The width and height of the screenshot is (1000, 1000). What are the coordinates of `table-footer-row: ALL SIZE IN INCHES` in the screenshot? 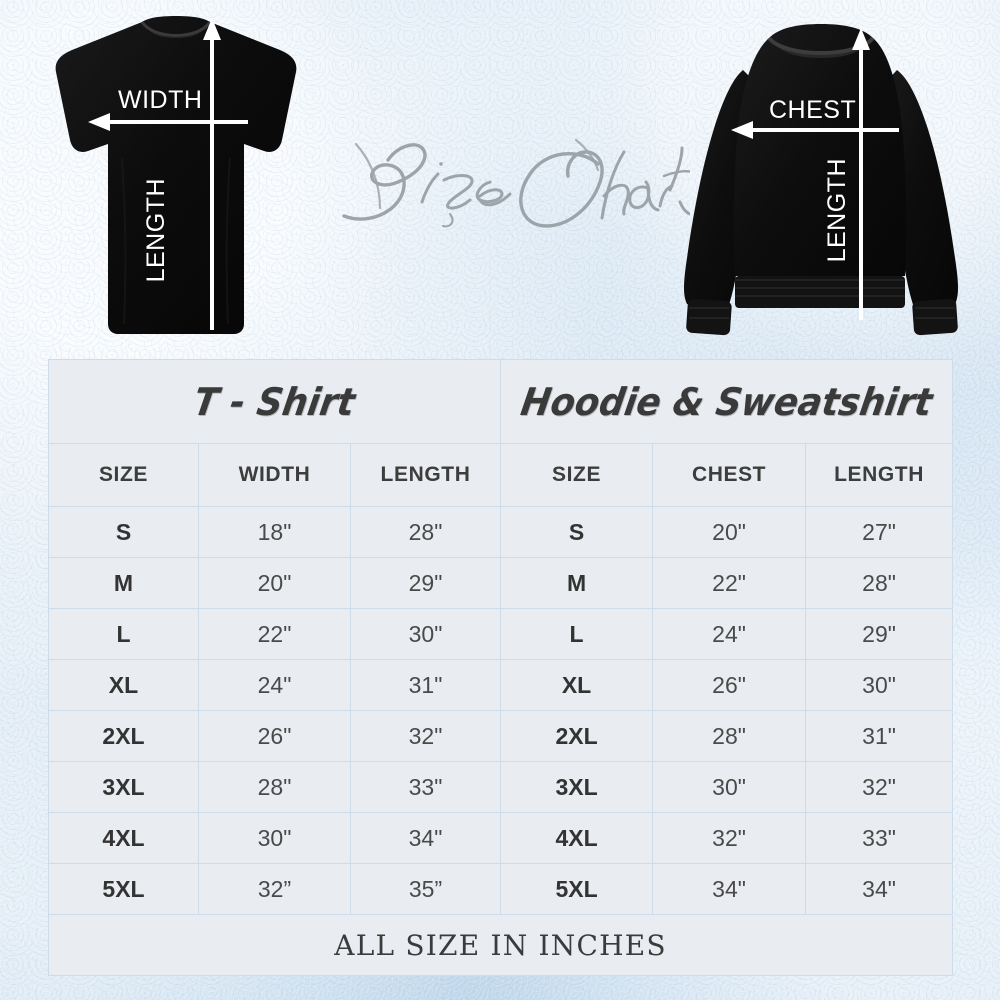 It's located at (500, 945).